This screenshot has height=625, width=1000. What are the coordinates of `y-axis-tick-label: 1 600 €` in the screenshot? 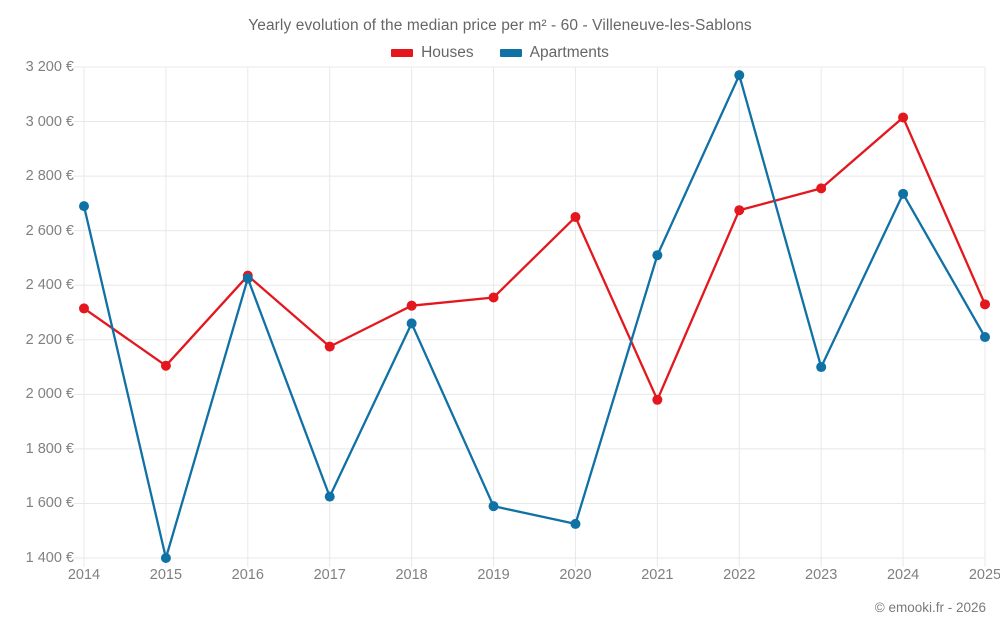 It's located at (49, 503).